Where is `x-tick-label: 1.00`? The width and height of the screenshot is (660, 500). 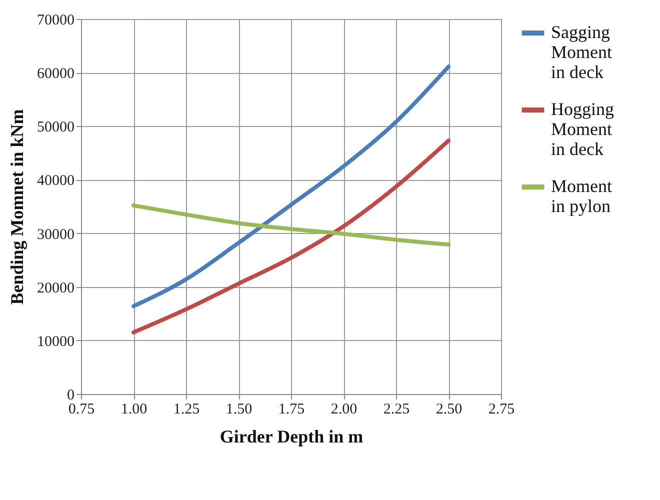
x-tick-label: 1.00 is located at coordinates (134, 410).